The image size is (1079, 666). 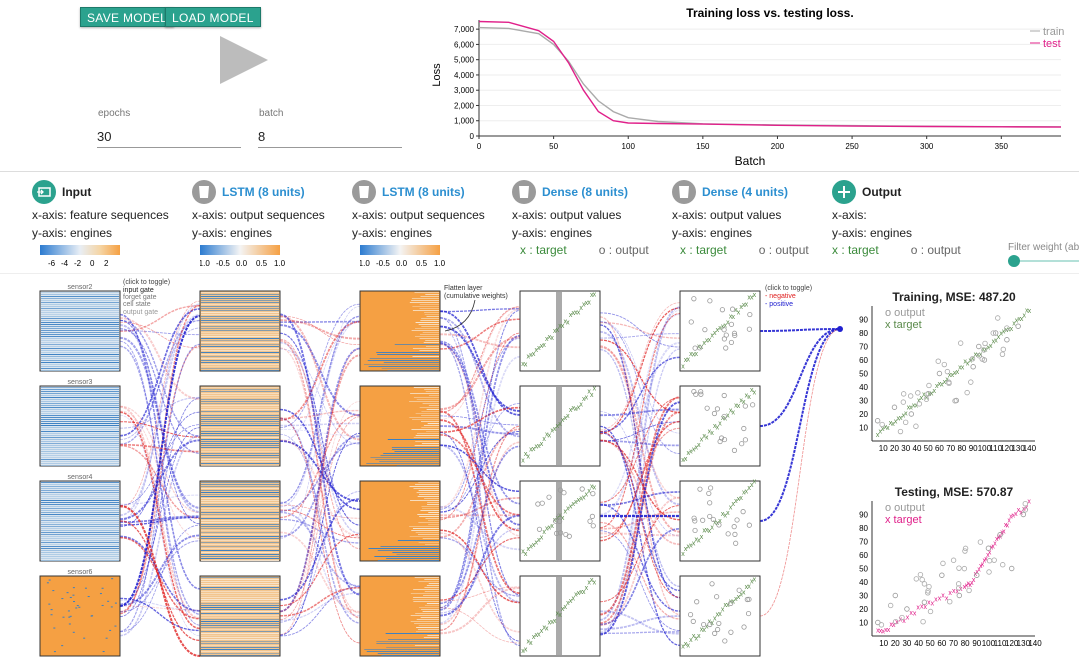 I want to click on gate-forget: forget gate, so click(x=140, y=297).